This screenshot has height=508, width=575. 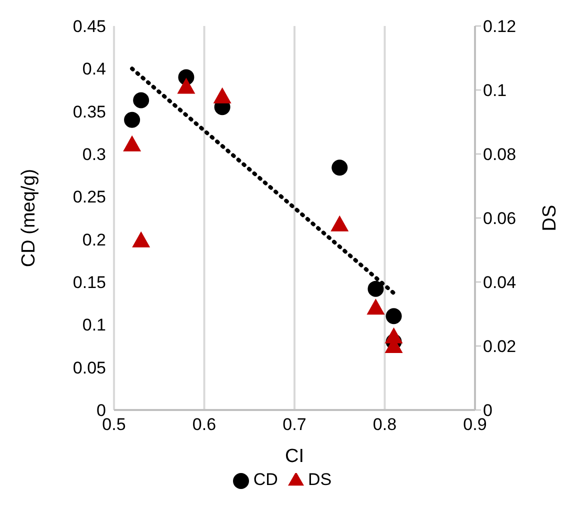 I want to click on y-tick-label: 0.1, so click(x=94, y=325).